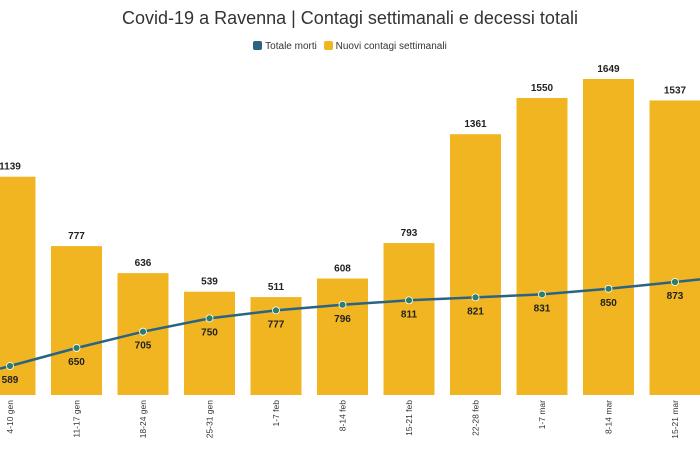 This screenshot has height=454, width=700. I want to click on line-point-label-9: 850, so click(608, 303).